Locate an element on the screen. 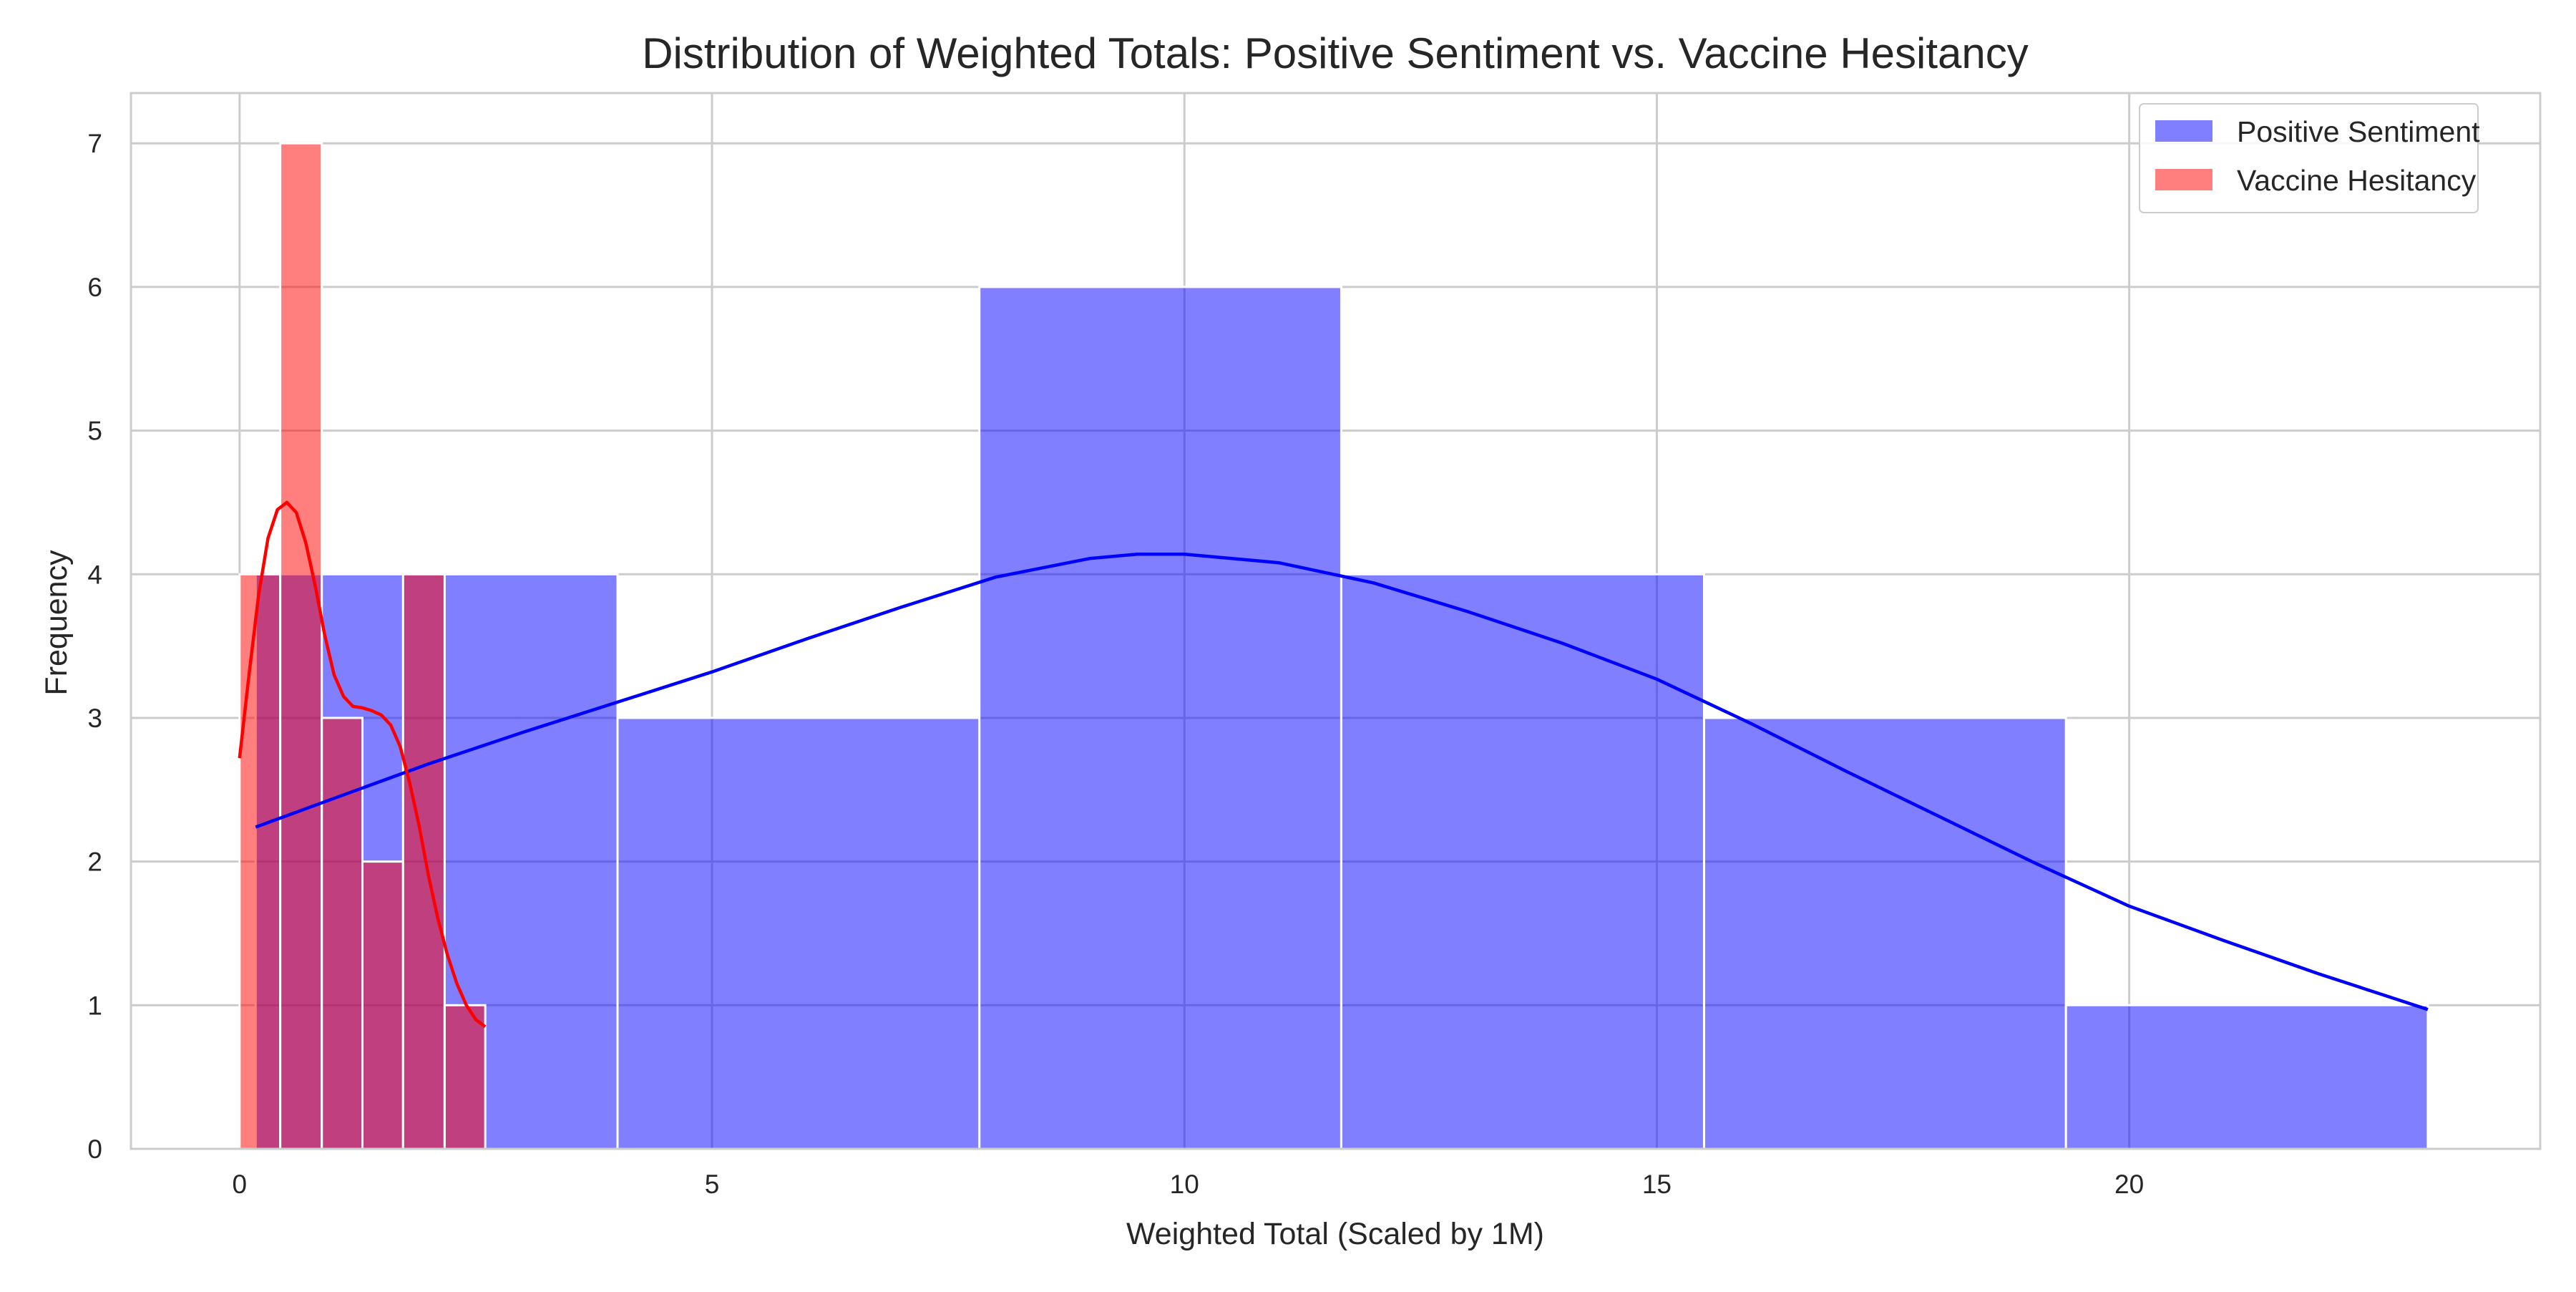 The image size is (2576, 1292). x-tick-label: 20 is located at coordinates (2129, 1184).